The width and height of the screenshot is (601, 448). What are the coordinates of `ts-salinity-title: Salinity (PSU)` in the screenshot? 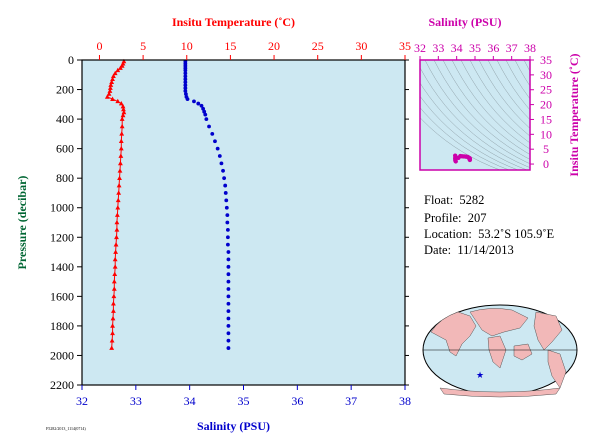 It's located at (464, 22).